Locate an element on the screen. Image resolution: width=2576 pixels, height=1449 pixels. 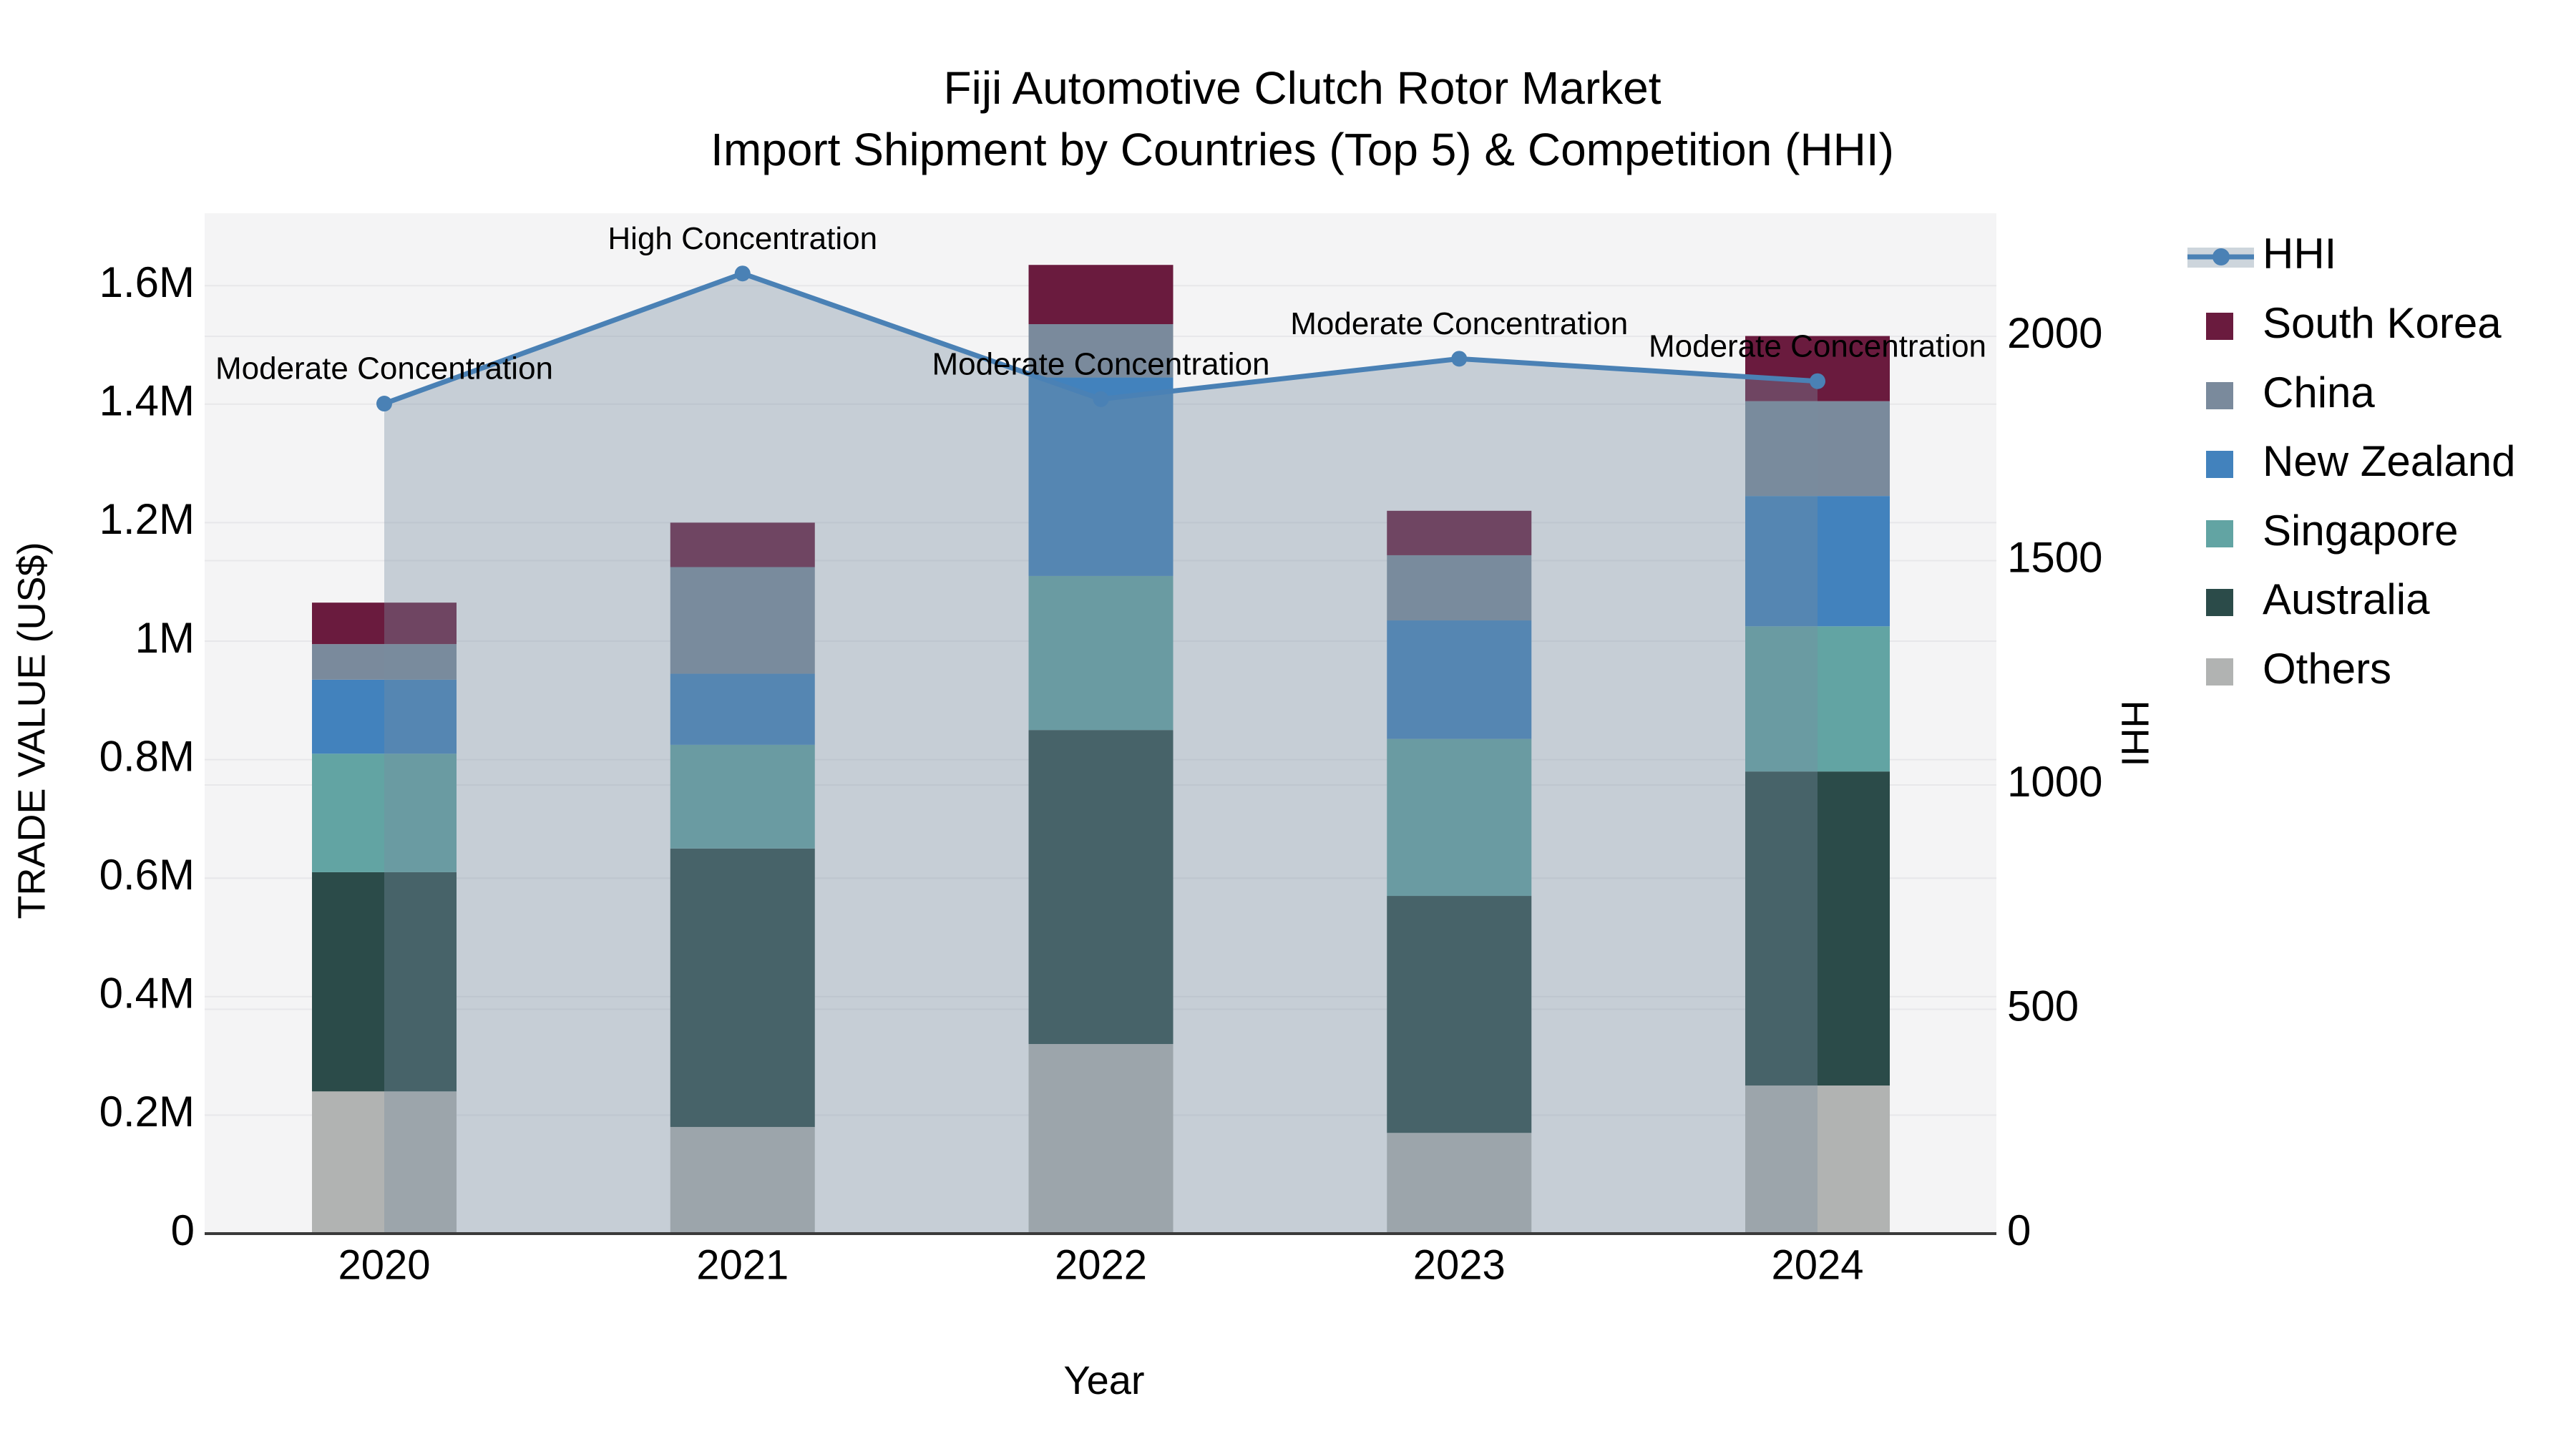
chart-title: Fiji Automotive Clutch Rotor Market is located at coordinates (1303, 88).